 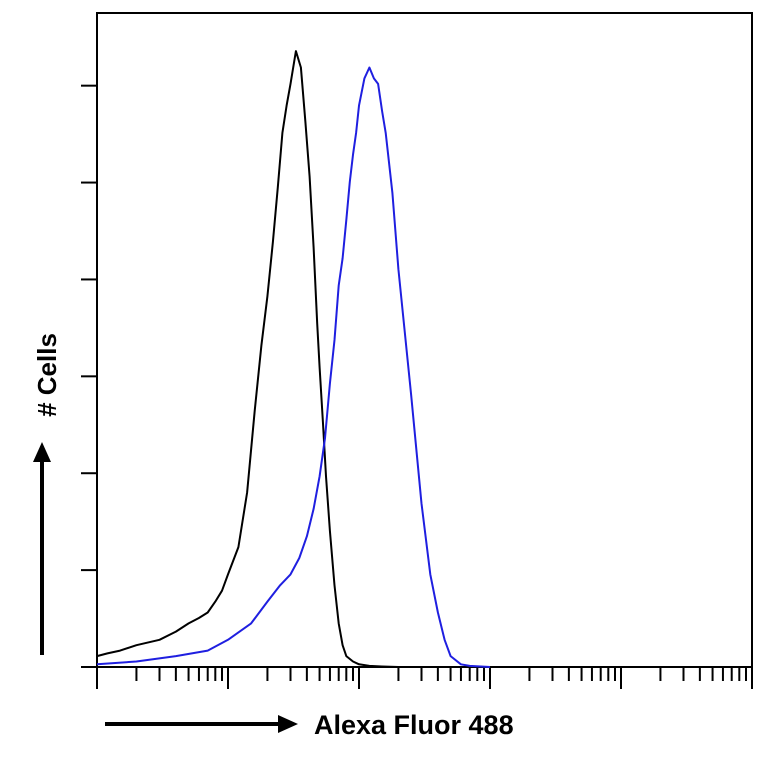 I want to click on y-axis-arrow-head, so click(x=42, y=452).